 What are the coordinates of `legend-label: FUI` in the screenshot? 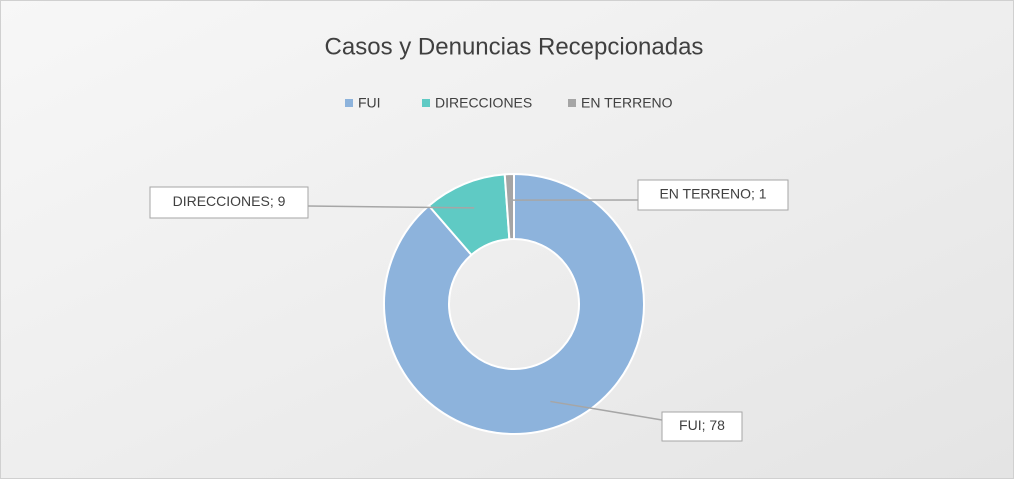 It's located at (369, 103).